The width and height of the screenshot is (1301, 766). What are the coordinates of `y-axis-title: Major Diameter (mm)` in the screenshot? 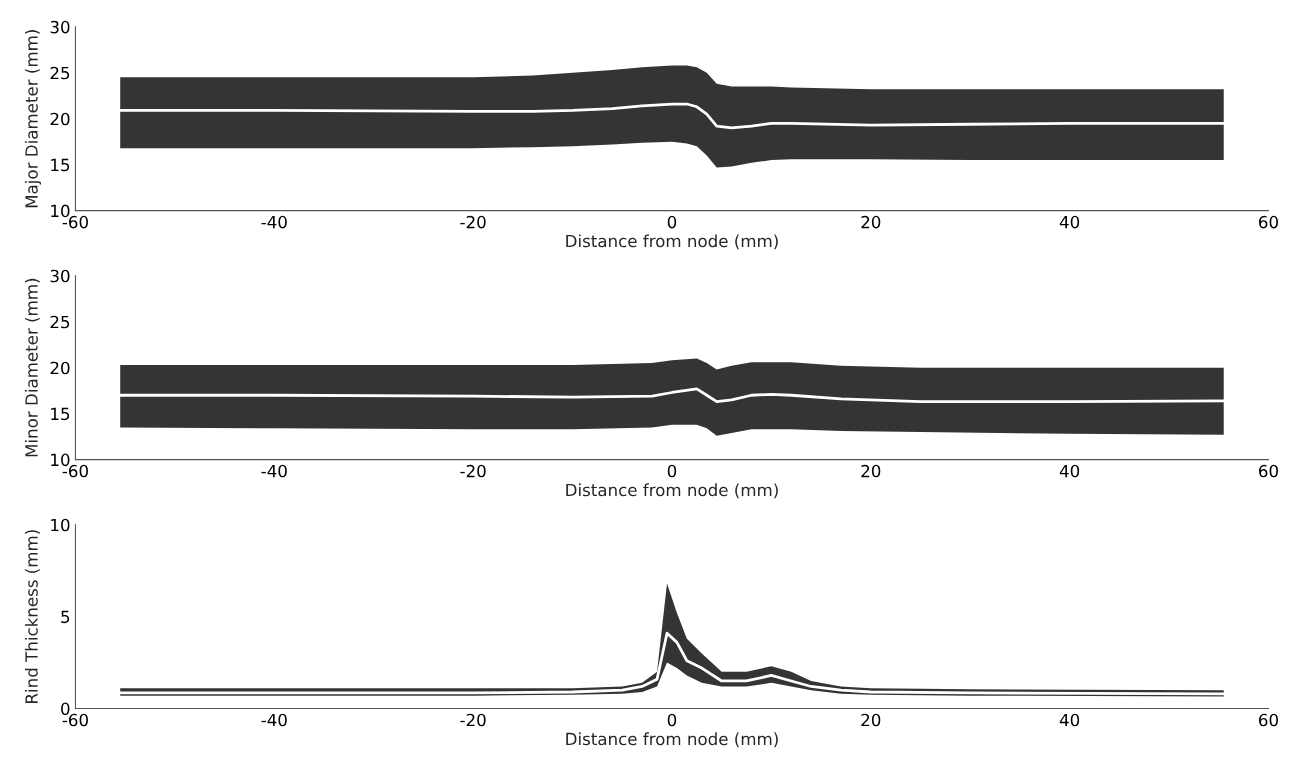 It's located at (33, 119).